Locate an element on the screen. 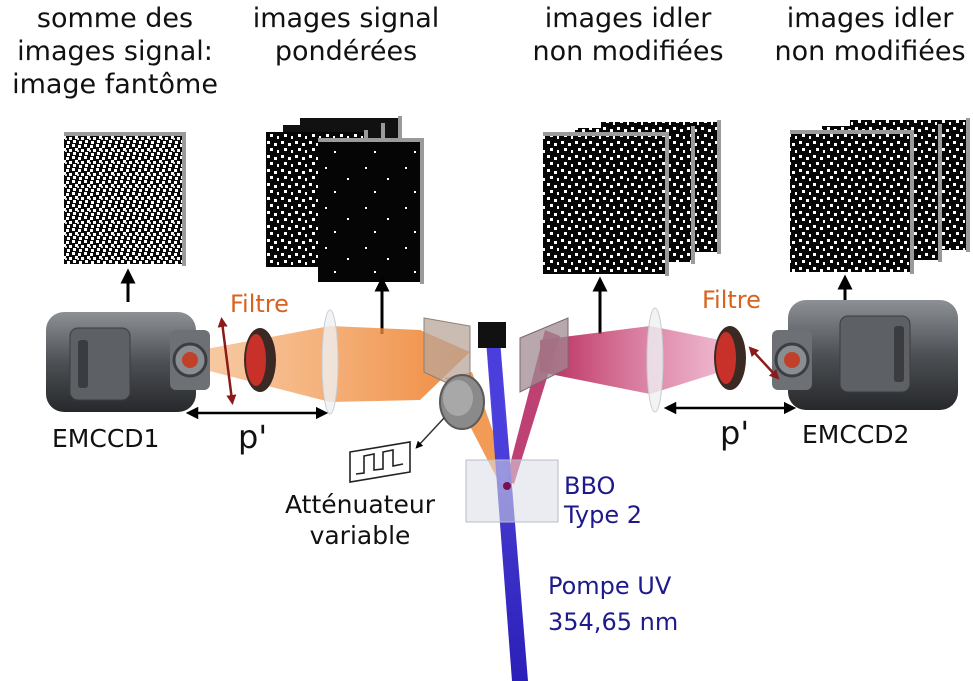 The image size is (973, 681). bbo-line2: Type 2 is located at coordinates (603, 515).